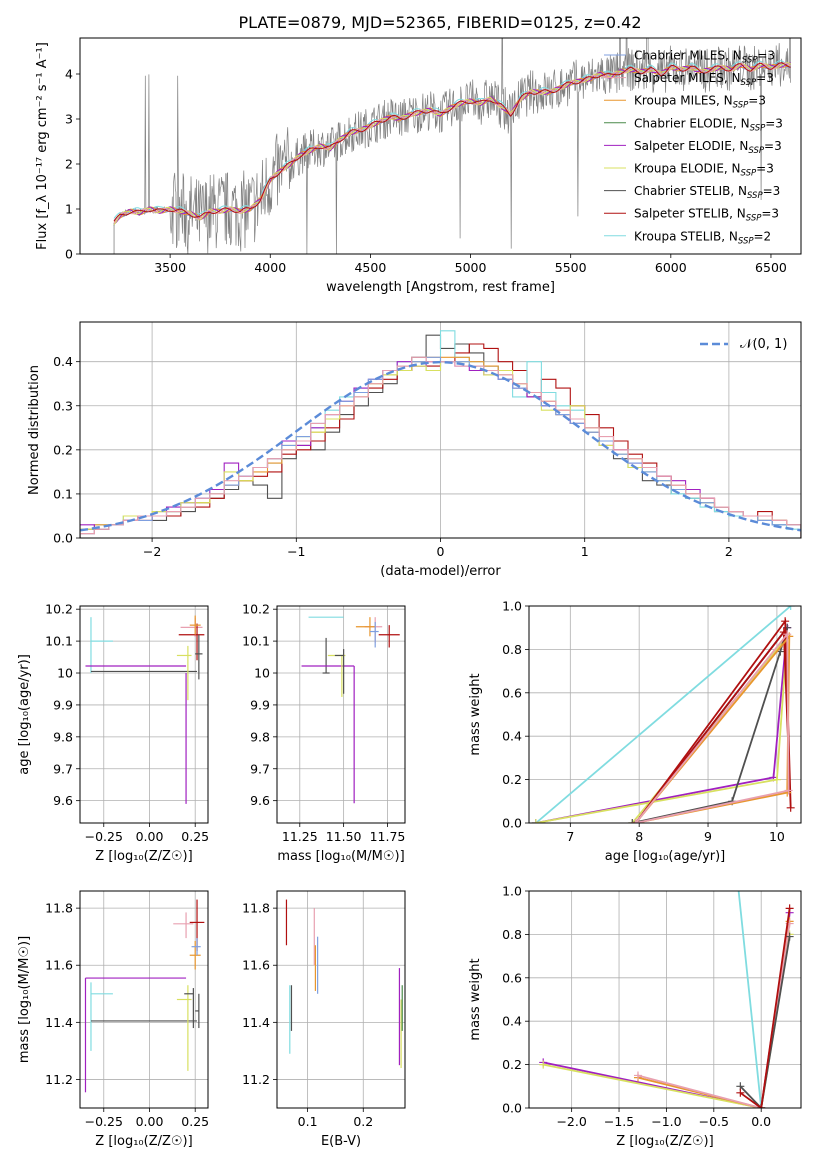 The image size is (819, 1170). Describe the element at coordinates (152, 551) in the screenshot. I see `x-tick-label: −2` at that location.